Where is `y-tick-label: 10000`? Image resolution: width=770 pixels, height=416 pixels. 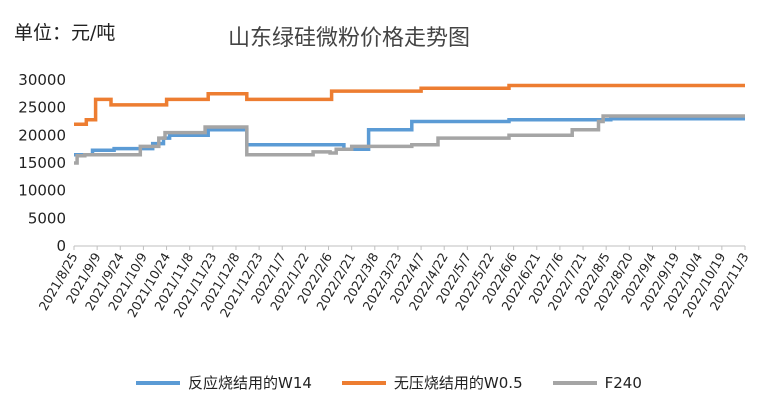 y-tick-label: 10000 is located at coordinates (42, 191).